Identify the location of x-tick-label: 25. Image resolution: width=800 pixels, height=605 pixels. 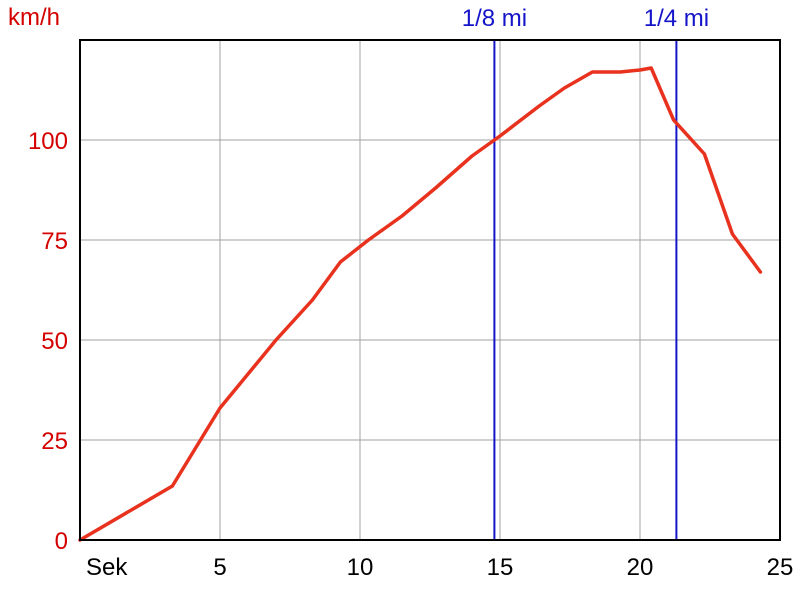
(780, 567).